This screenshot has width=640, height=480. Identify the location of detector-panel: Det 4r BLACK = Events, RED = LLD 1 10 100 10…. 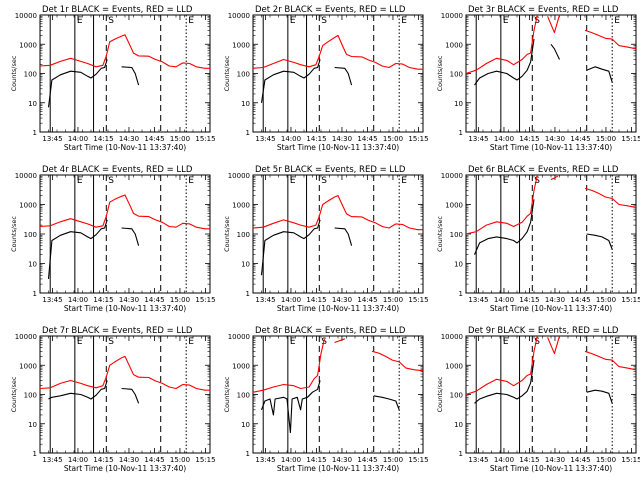
(113, 239).